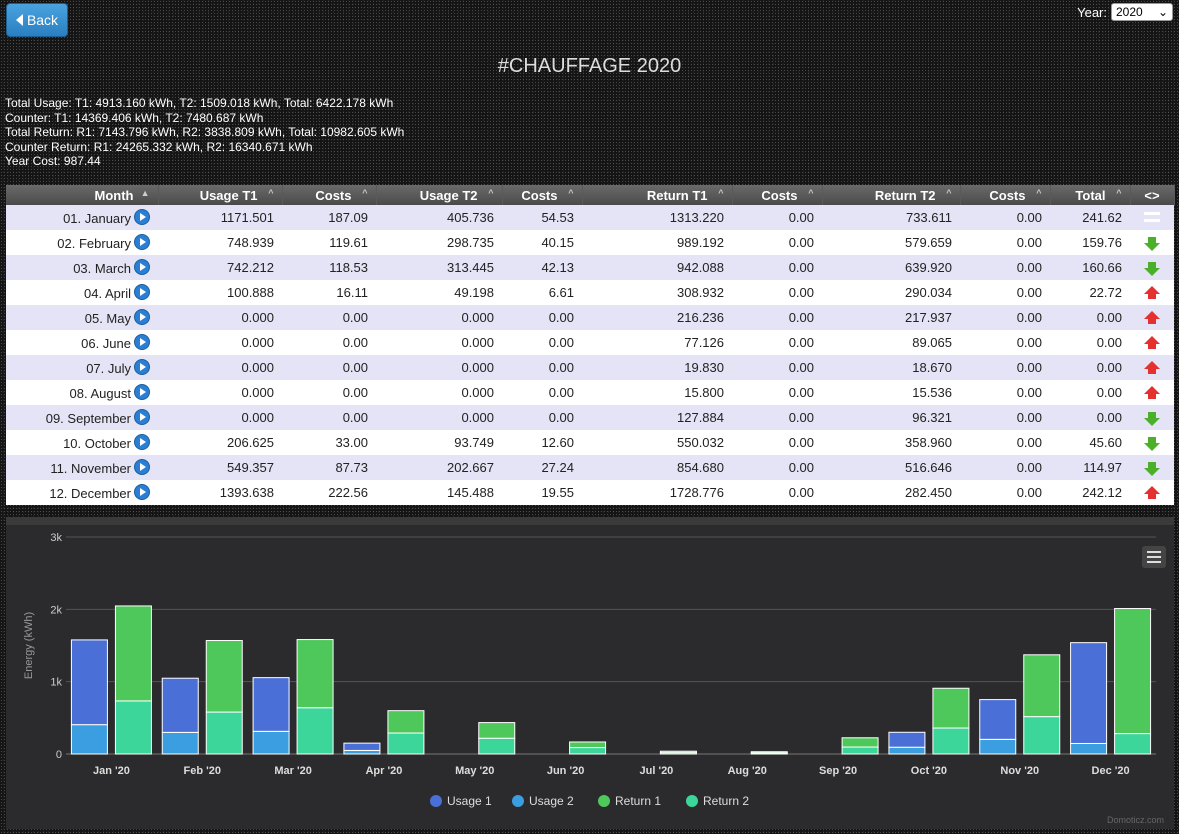 The width and height of the screenshot is (1179, 834). I want to click on cell-c2: 0.00, so click(542, 317).